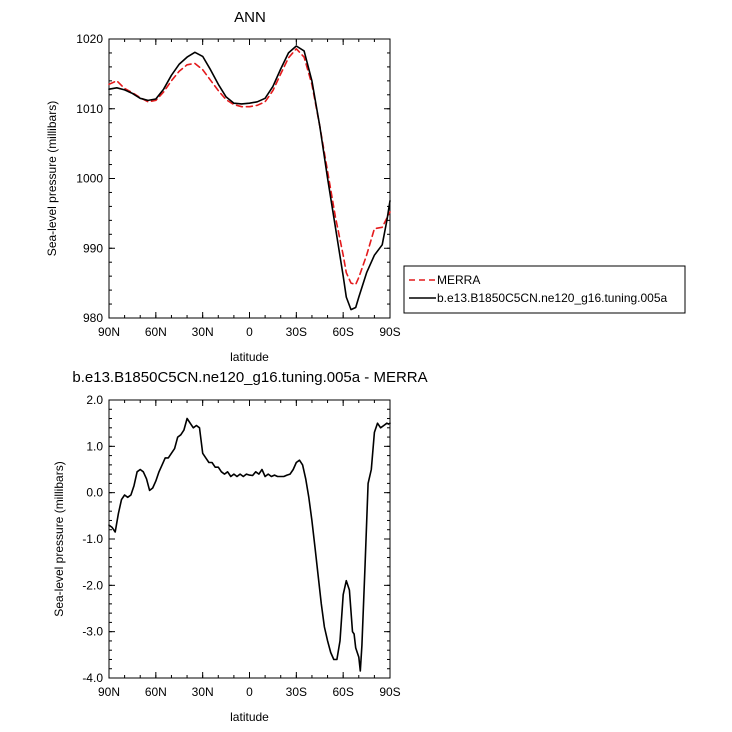  What do you see at coordinates (94, 493) in the screenshot?
I see `y-tick-label: 0.0` at bounding box center [94, 493].